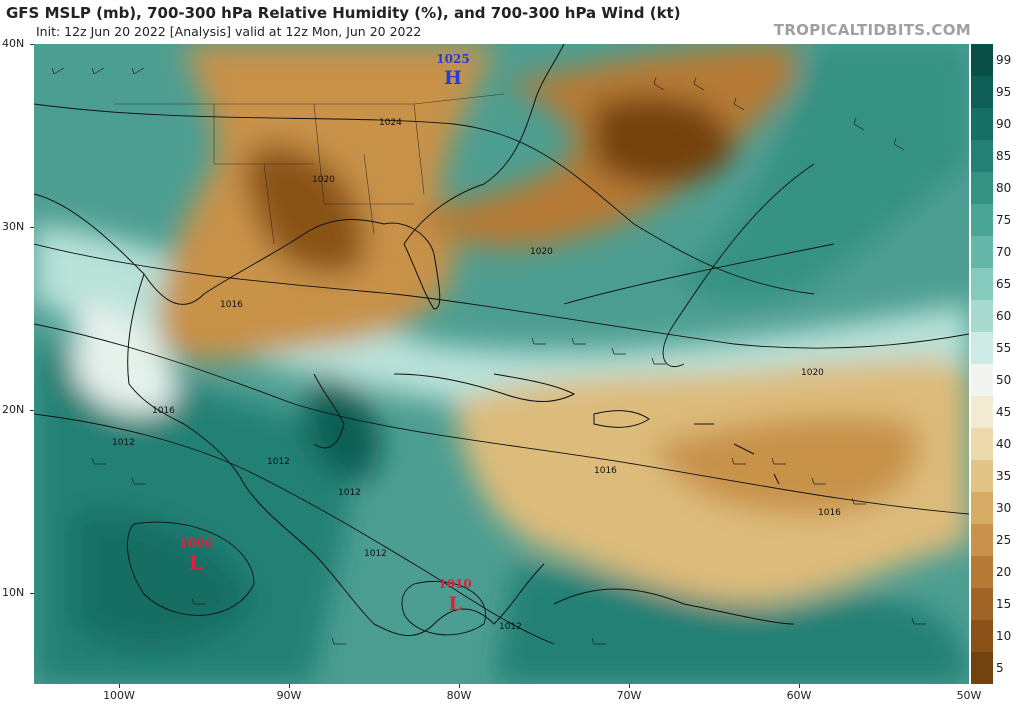 The width and height of the screenshot is (1023, 706). Describe the element at coordinates (195, 543) in the screenshot. I see `low-pressure-value: 1006` at that location.